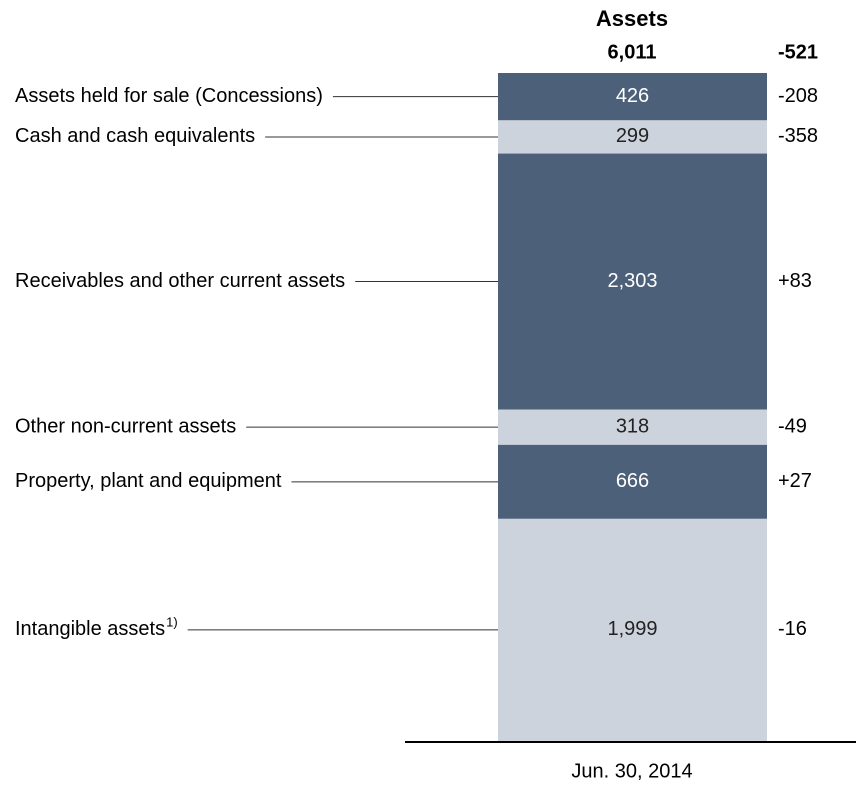 The width and height of the screenshot is (856, 787). Describe the element at coordinates (135, 136) in the screenshot. I see `segment-name: Cash and cash equivalents` at that location.